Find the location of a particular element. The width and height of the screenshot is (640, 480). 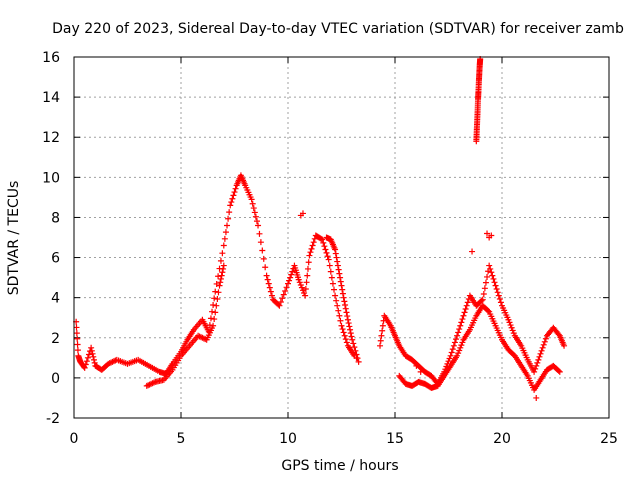

y-tick-label: 12 is located at coordinates (51, 138).